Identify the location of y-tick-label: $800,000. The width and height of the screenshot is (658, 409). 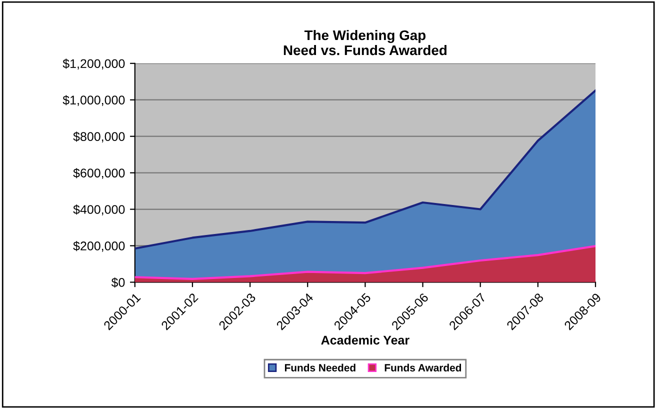
(99, 137).